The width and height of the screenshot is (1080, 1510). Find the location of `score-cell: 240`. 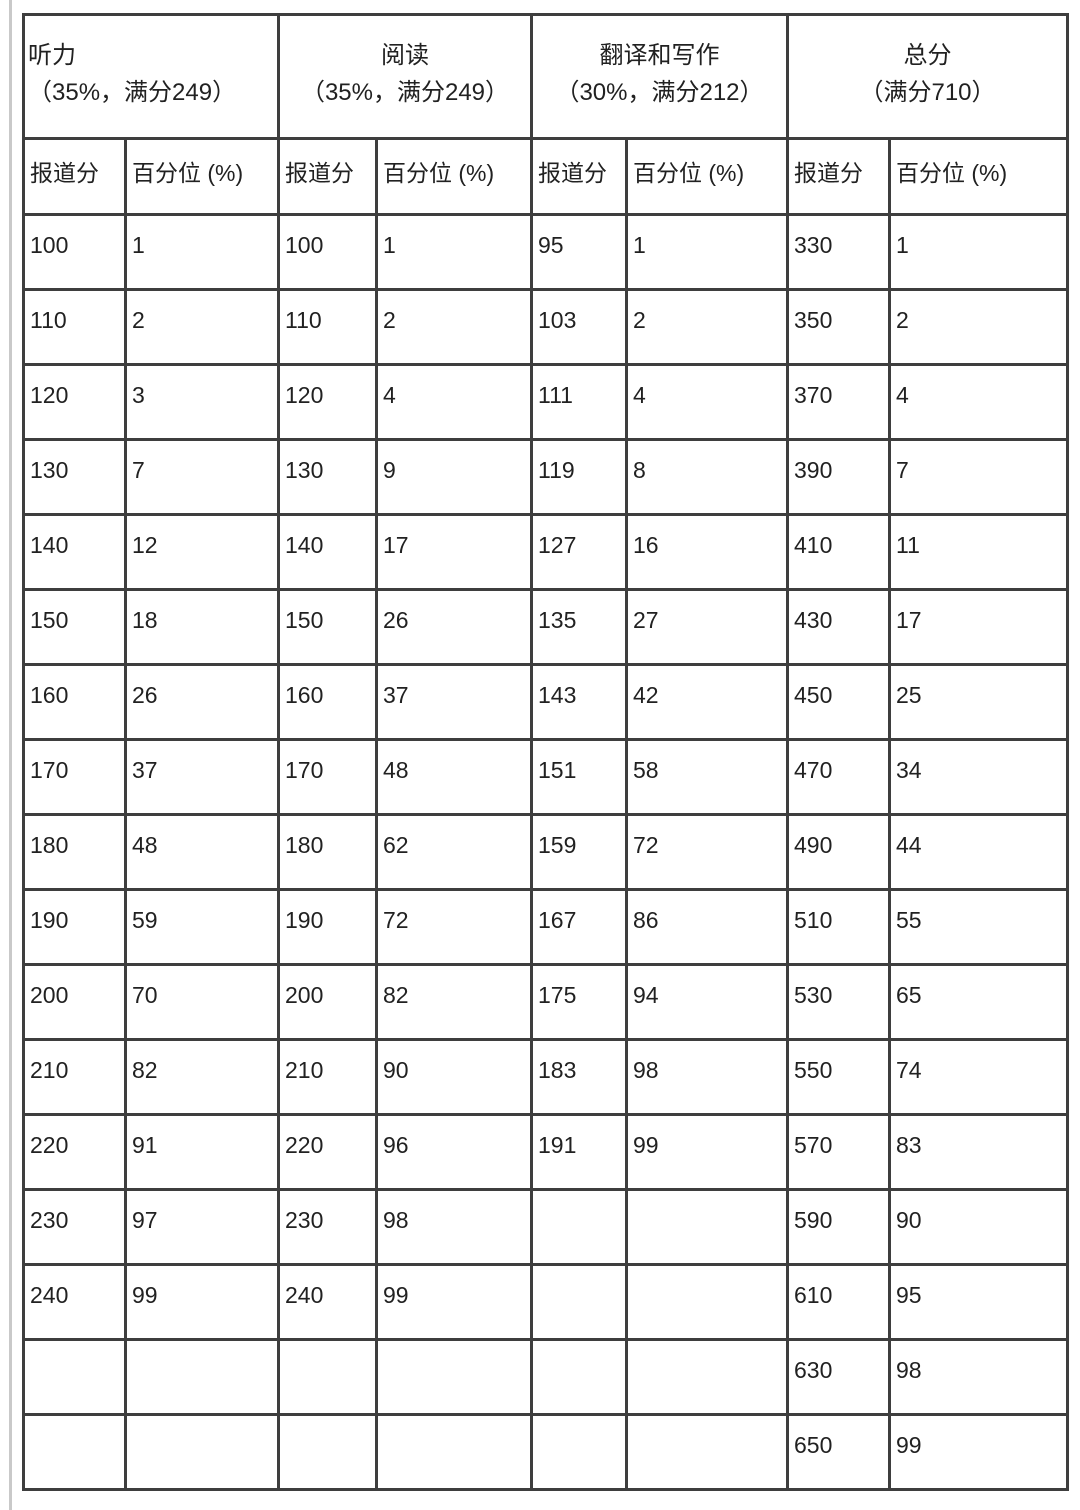

score-cell: 240 is located at coordinates (327, 1302).